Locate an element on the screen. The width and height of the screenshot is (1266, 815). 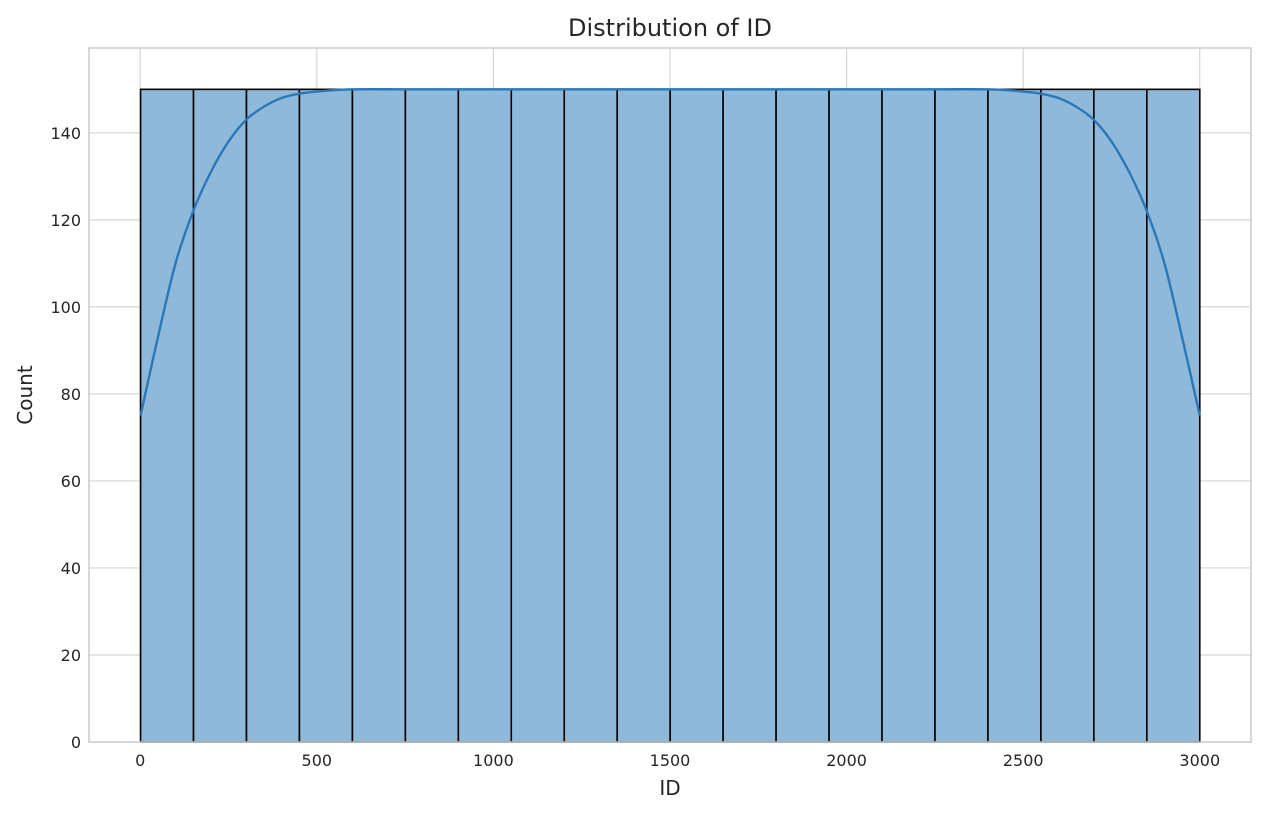
x-tick-label: 1500 is located at coordinates (670, 760).